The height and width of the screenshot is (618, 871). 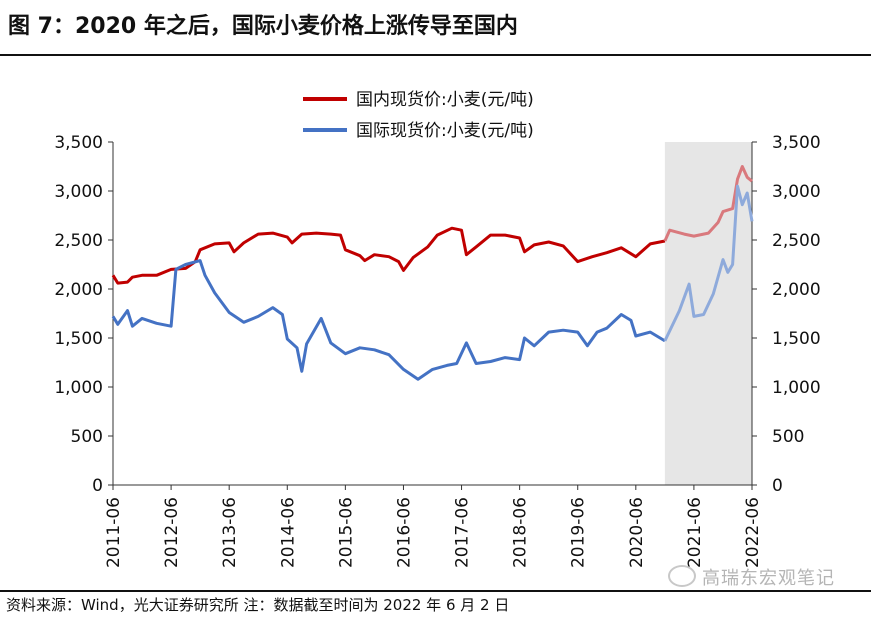 I want to click on legend-label-international: 国际现货价:小麦(元/吨), so click(x=445, y=131).